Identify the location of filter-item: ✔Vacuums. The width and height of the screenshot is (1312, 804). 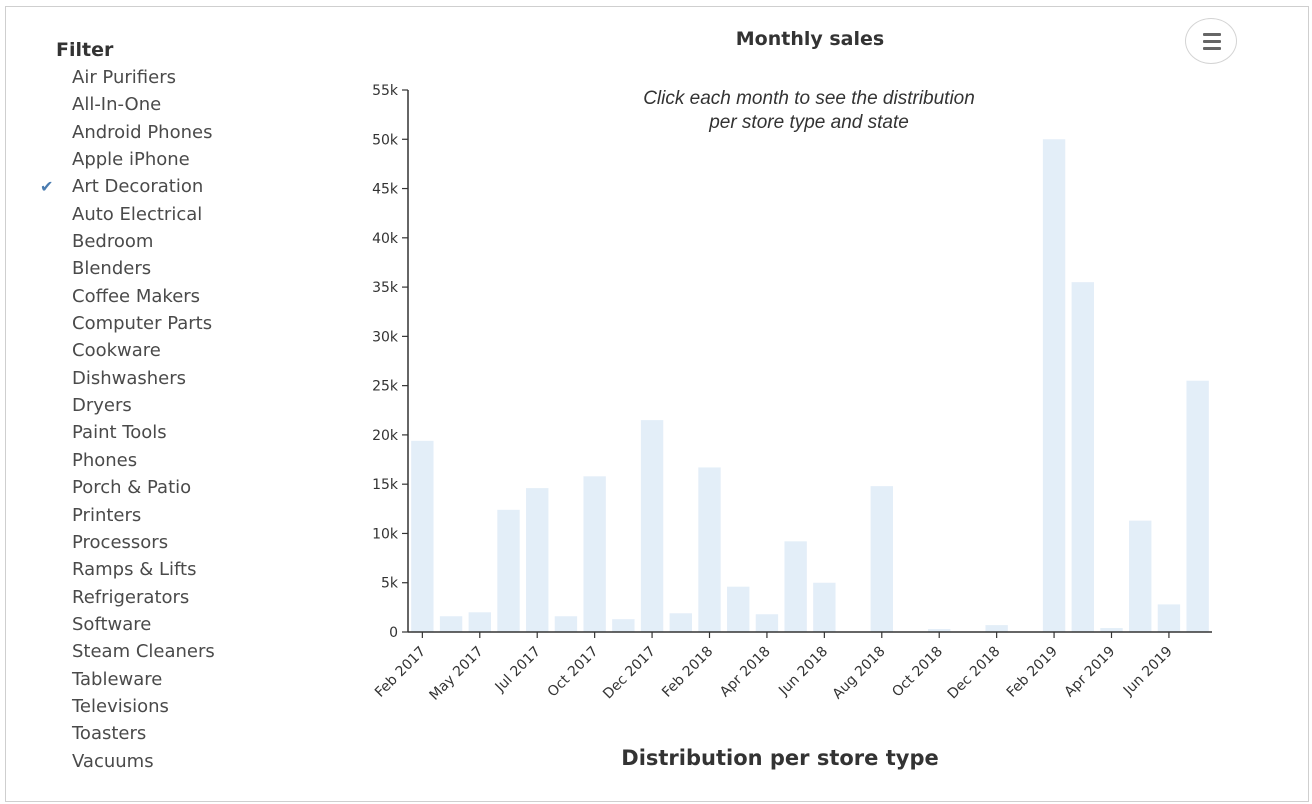
(186, 761).